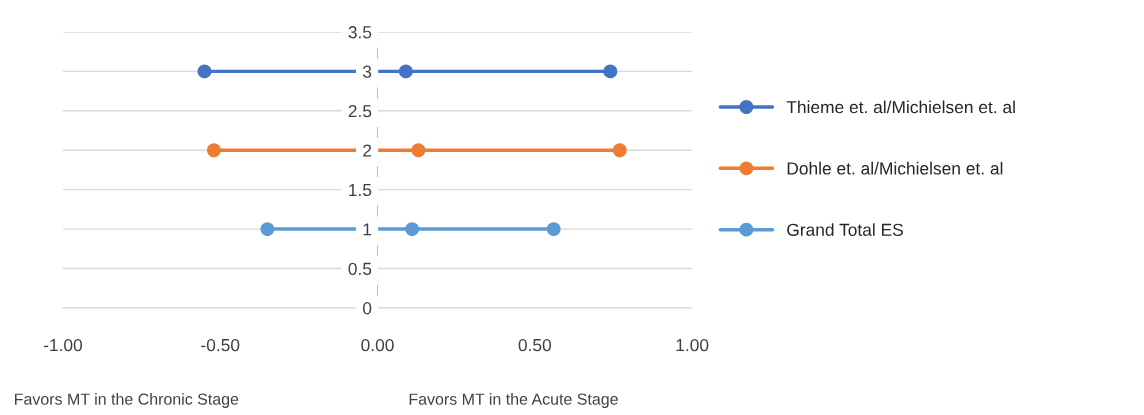  What do you see at coordinates (367, 150) in the screenshot?
I see `y-tick-label: 2` at bounding box center [367, 150].